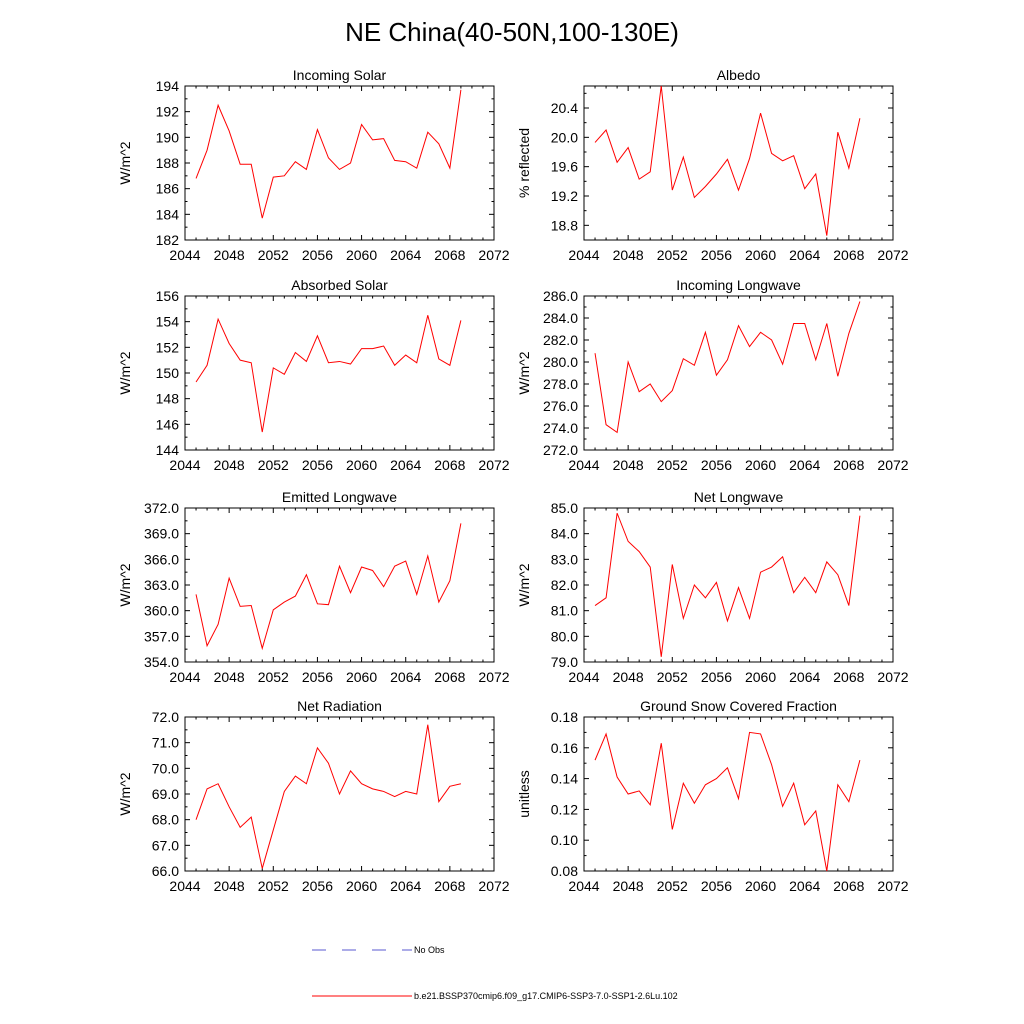  I want to click on y-tick-label: 79.0, so click(564, 662).